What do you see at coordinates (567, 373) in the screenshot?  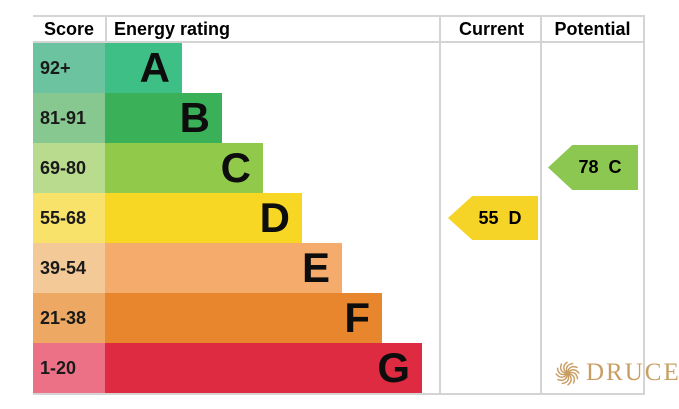 I see `swirl-flower-icon` at bounding box center [567, 373].